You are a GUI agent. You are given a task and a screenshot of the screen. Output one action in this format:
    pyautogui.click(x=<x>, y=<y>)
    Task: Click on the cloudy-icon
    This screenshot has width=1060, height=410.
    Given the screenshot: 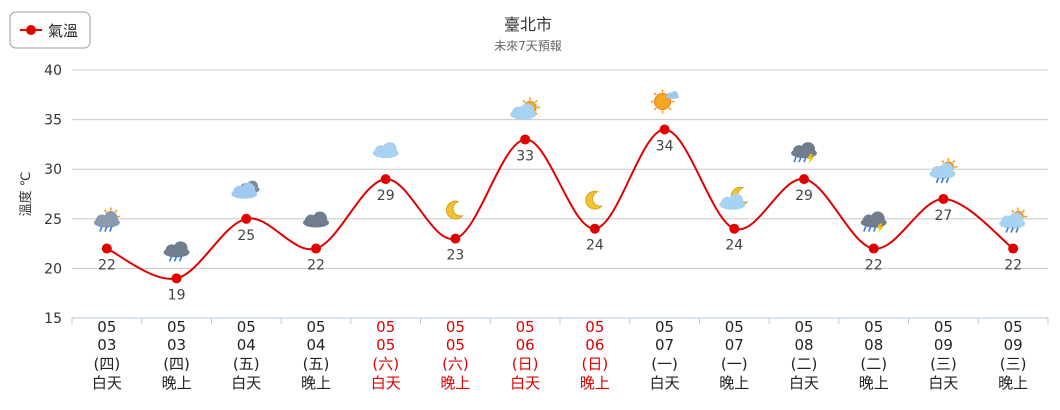 What is the action you would take?
    pyautogui.click(x=245, y=189)
    